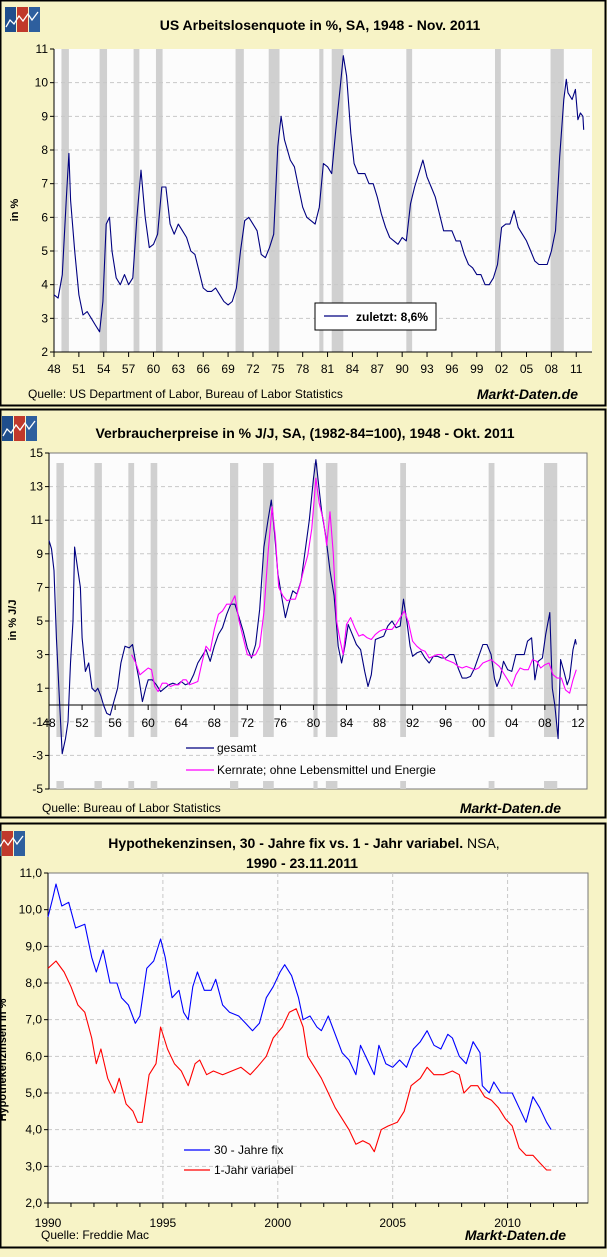 This screenshot has width=607, height=1257. Describe the element at coordinates (33, 1166) in the screenshot. I see `y-tick-label: 3,0` at that location.